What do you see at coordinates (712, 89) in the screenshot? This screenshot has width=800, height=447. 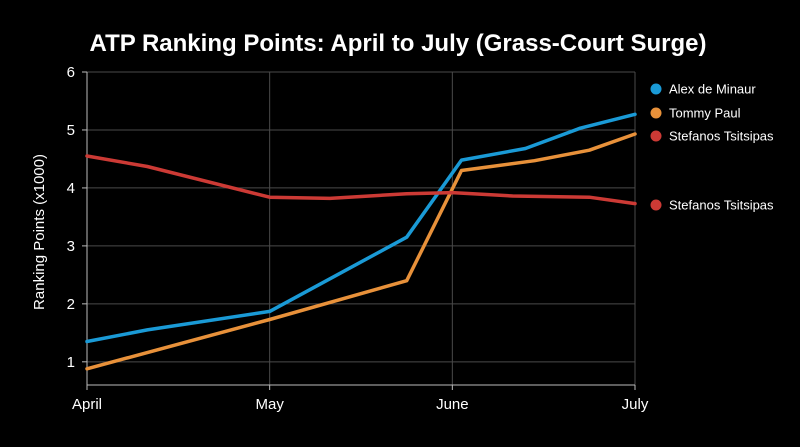 I see `legend-label: Alex de Minaur` at bounding box center [712, 89].